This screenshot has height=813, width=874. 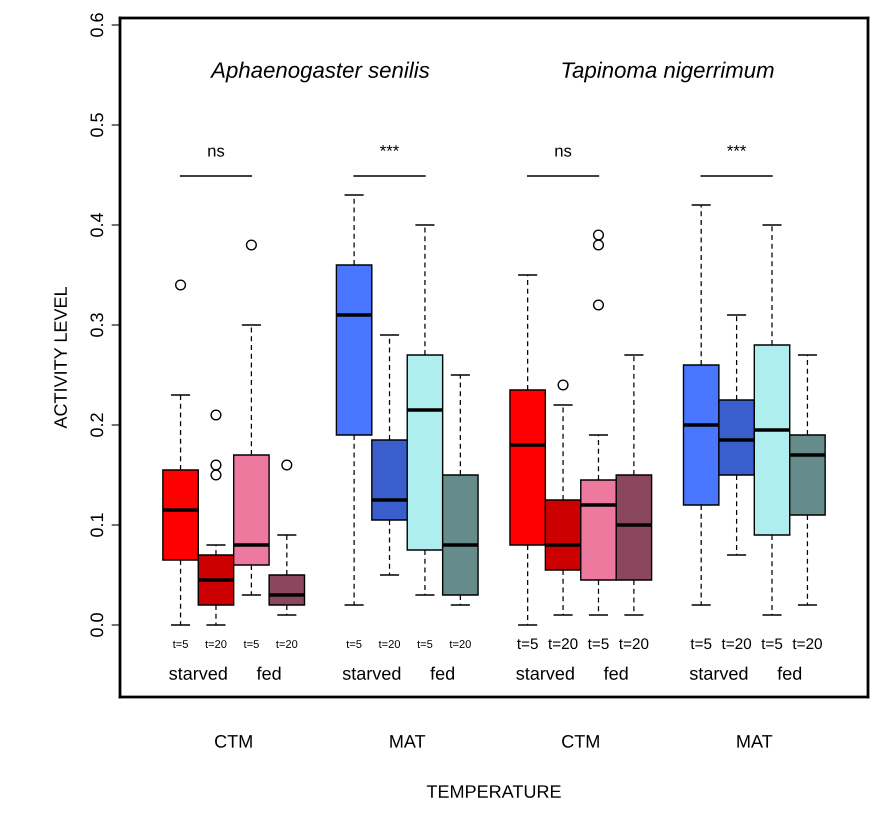 I want to click on y-tick-label: 0.4, so click(x=97, y=224).